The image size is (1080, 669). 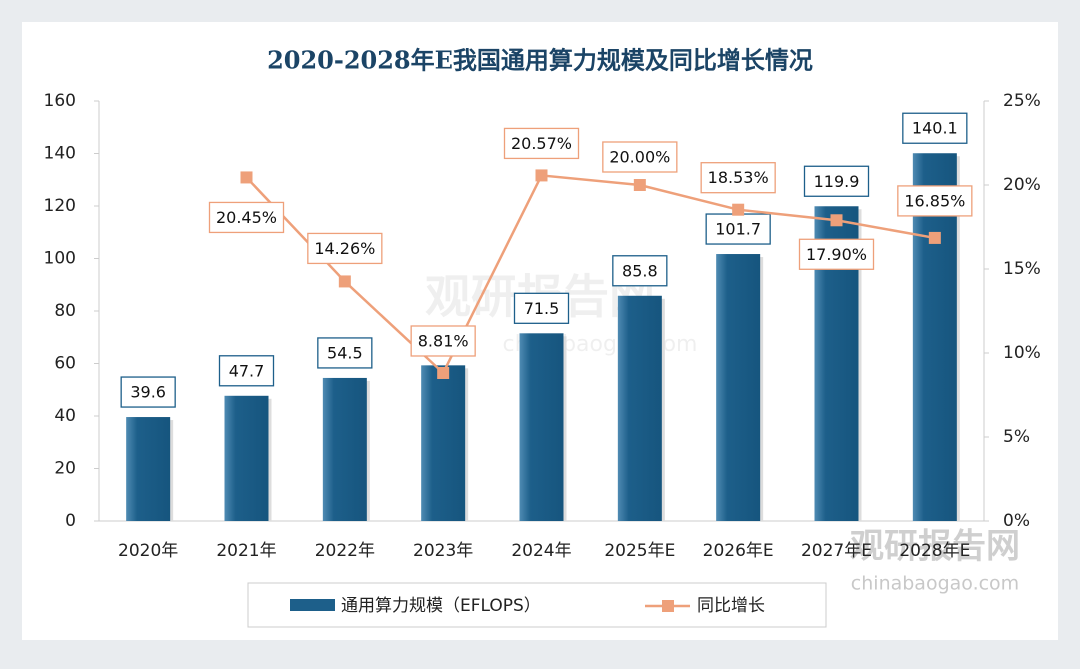 What do you see at coordinates (60, 154) in the screenshot?
I see `y-tick-label: 140` at bounding box center [60, 154].